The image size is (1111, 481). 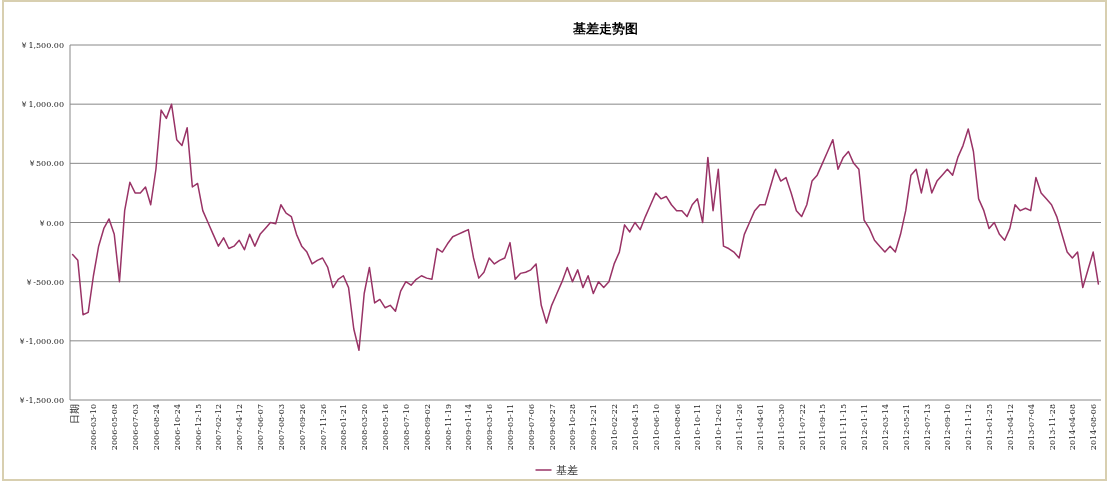 What do you see at coordinates (74, 414) in the screenshot?
I see `x-tick-label: 日期` at bounding box center [74, 414].